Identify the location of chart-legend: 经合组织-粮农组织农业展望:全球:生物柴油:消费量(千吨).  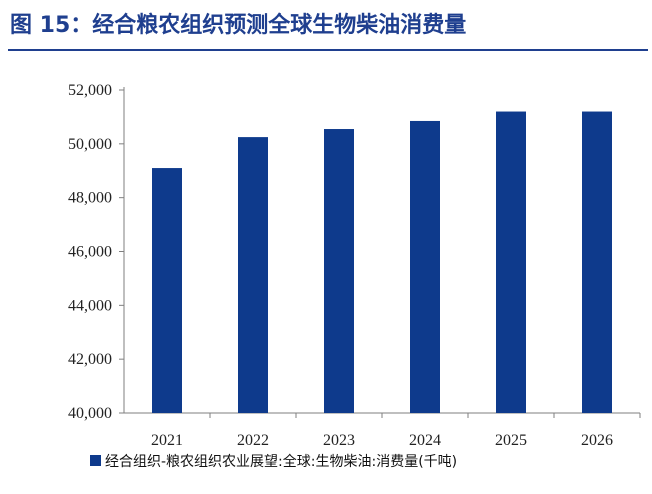
(273, 461).